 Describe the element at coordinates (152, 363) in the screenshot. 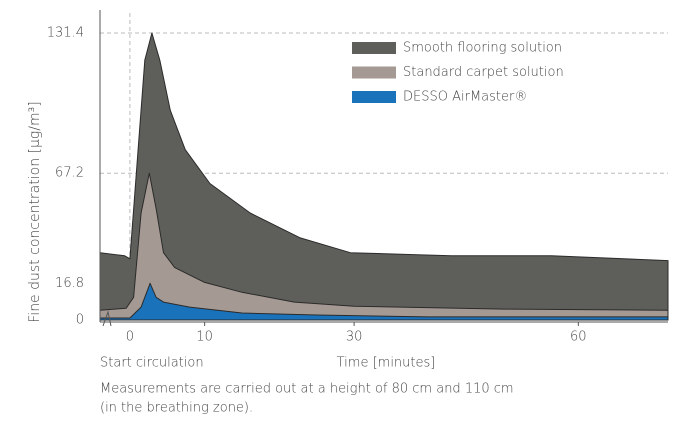

I see `x-annotation: Start circulation` at that location.